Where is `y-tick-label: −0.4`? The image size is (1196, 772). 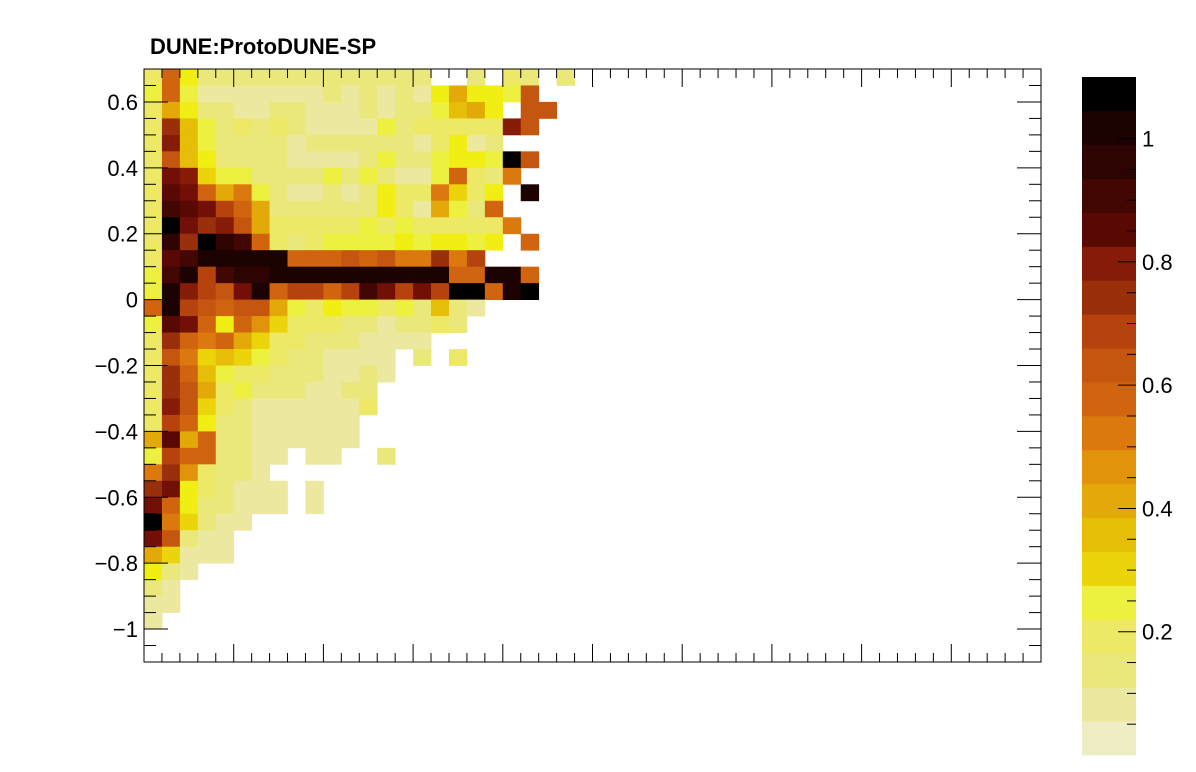
y-tick-label: −0.4 is located at coordinates (116, 431).